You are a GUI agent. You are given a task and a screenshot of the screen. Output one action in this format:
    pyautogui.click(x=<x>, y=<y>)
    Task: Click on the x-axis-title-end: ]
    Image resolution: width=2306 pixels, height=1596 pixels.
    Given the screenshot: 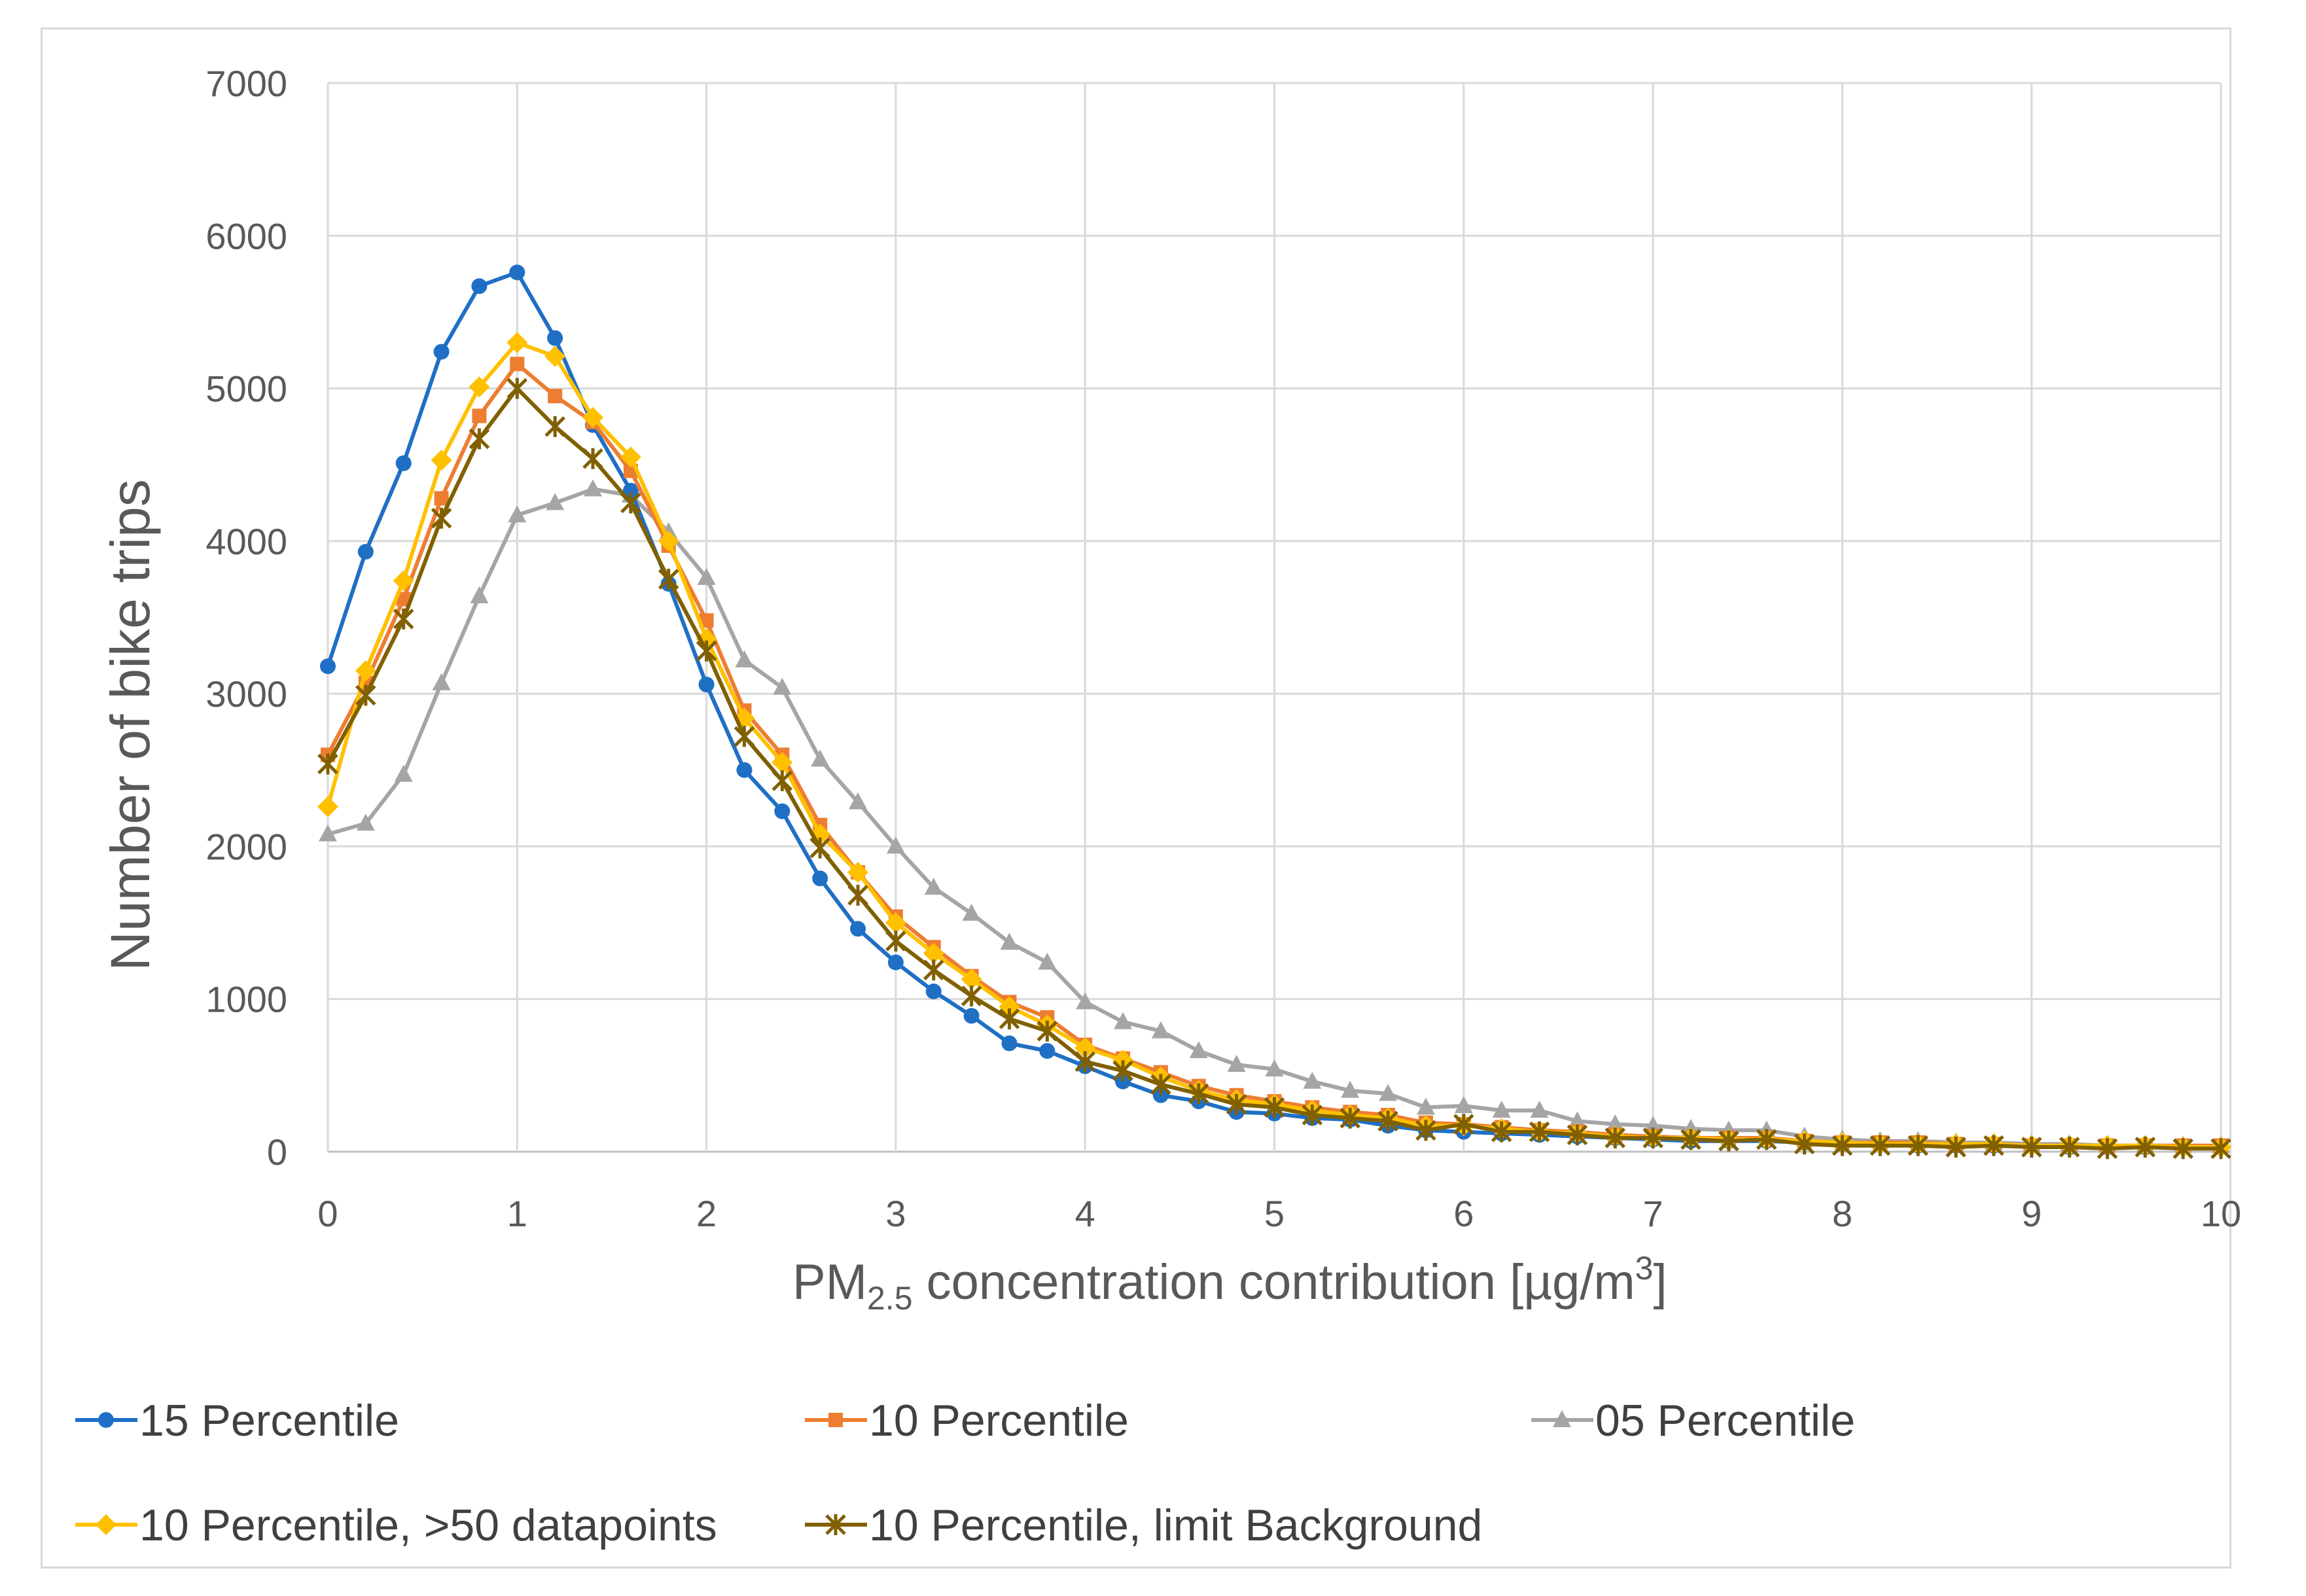 What is the action you would take?
    pyautogui.click(x=1660, y=1282)
    